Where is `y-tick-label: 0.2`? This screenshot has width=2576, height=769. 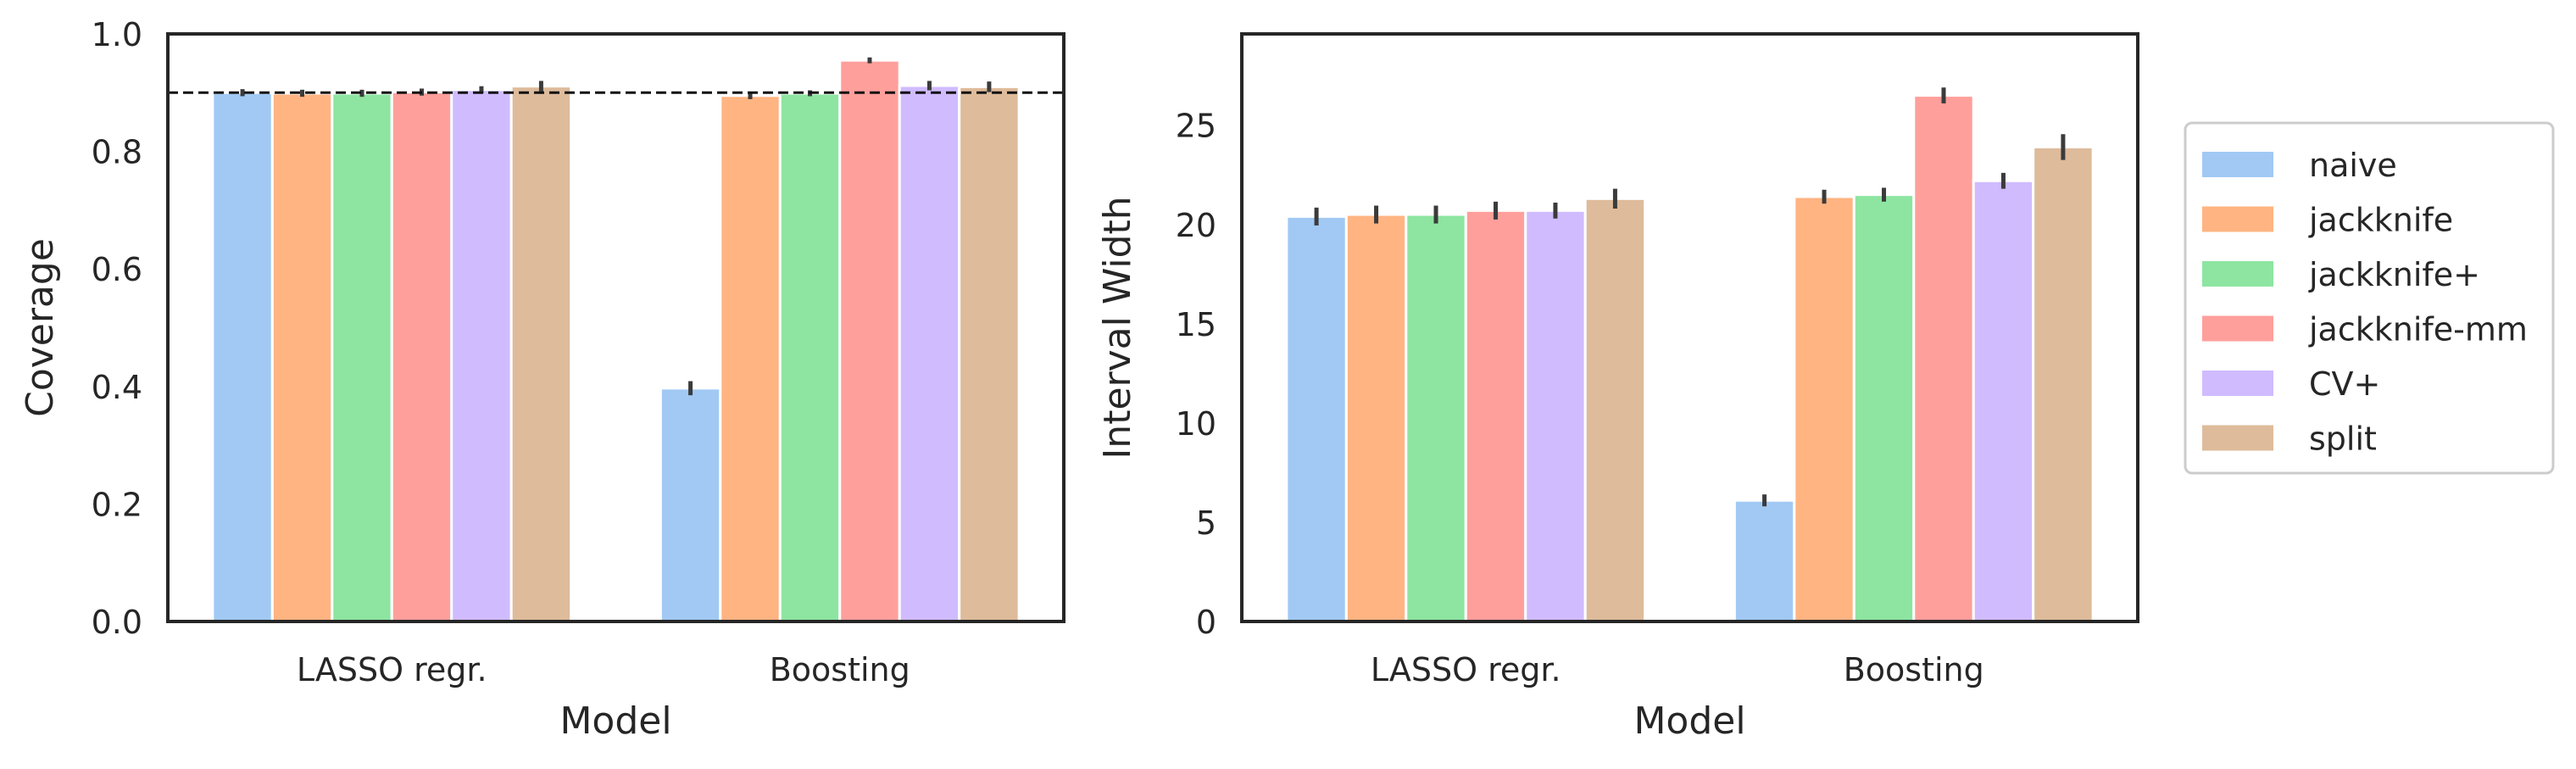
y-tick-label: 0.2 is located at coordinates (117, 504).